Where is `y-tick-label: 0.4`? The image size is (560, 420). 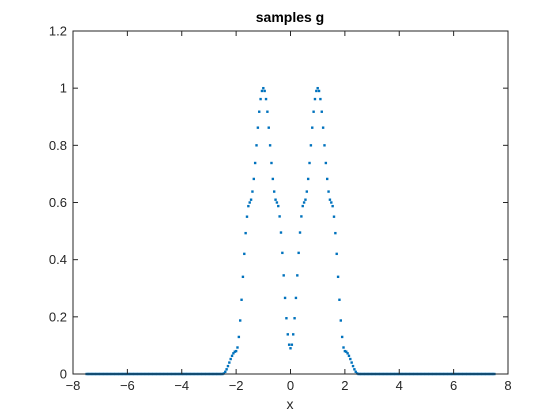
y-tick-label: 0.4 is located at coordinates (58, 259).